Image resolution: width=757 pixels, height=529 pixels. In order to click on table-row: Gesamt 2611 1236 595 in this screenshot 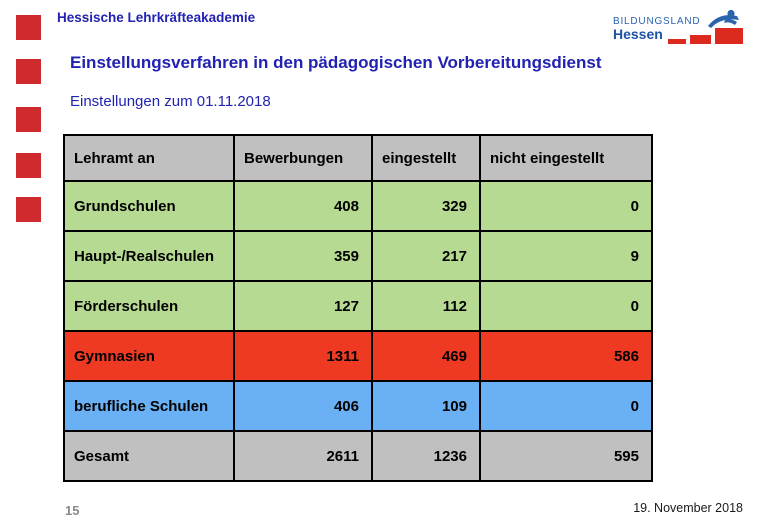, I will do `click(358, 456)`.